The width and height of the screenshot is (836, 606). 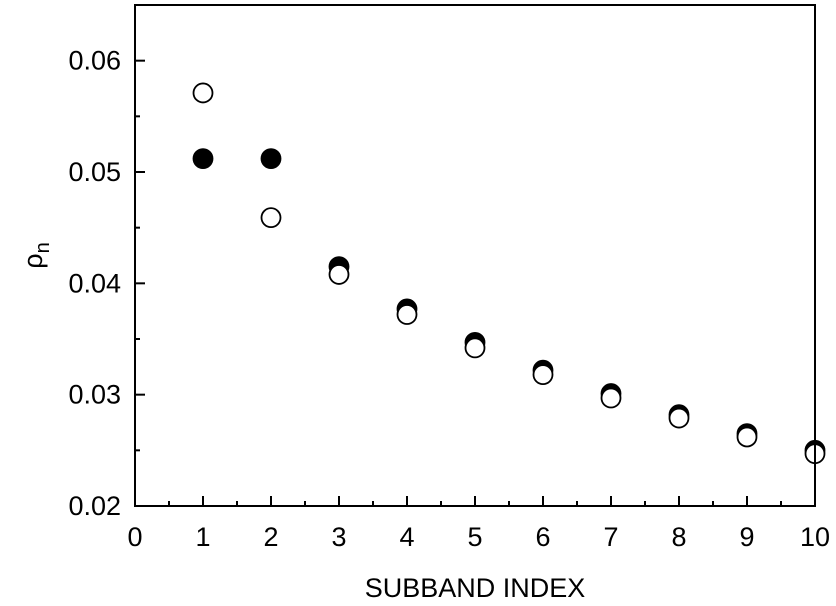 I want to click on y-axis-title: ρn, so click(x=36, y=255).